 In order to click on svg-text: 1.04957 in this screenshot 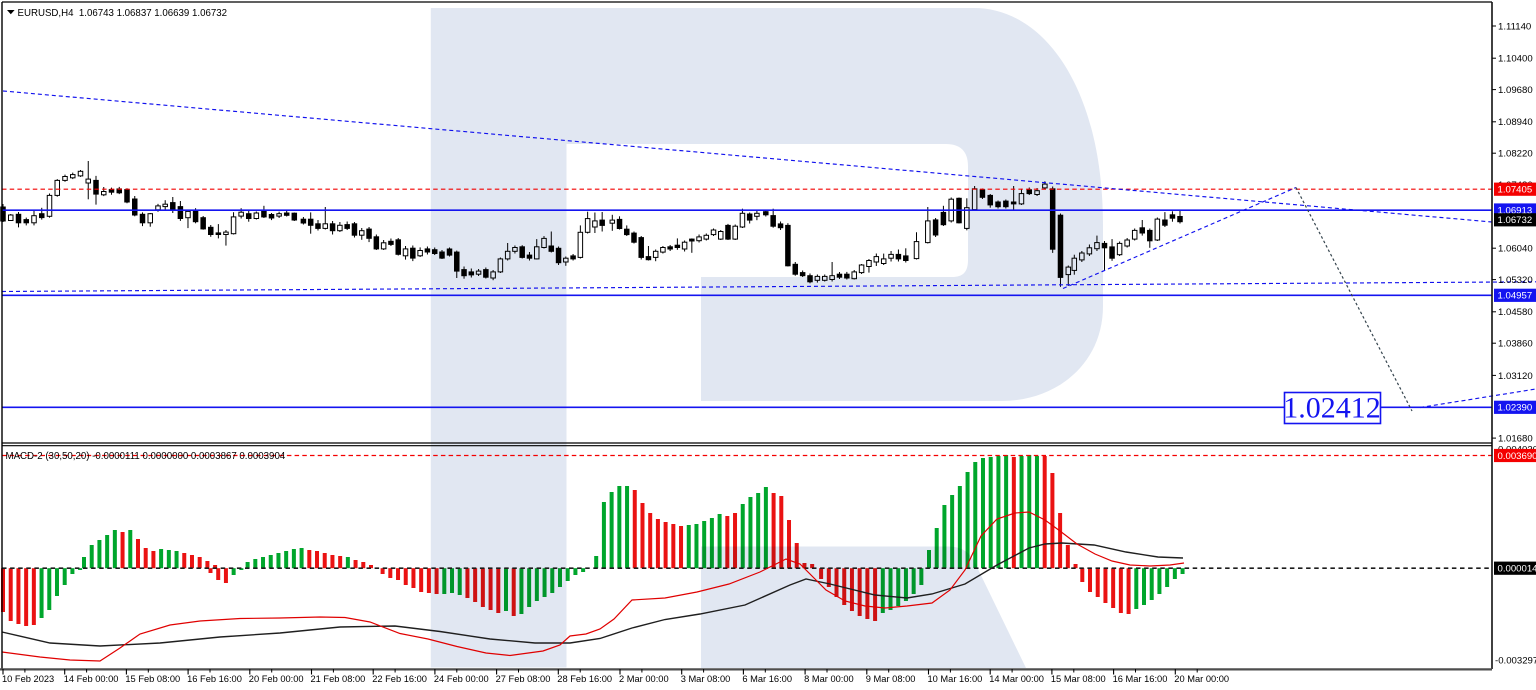, I will do `click(1515, 296)`.